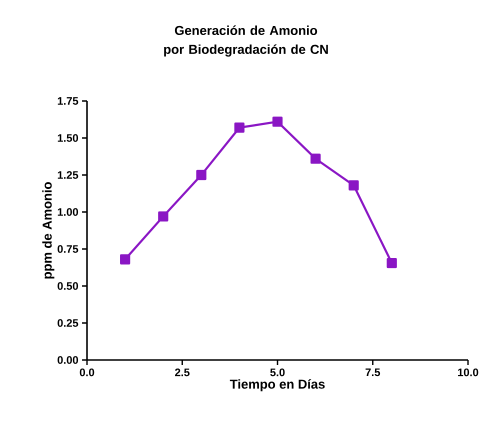 This screenshot has width=488, height=421. I want to click on x-tick-label: 5.0, so click(277, 372).